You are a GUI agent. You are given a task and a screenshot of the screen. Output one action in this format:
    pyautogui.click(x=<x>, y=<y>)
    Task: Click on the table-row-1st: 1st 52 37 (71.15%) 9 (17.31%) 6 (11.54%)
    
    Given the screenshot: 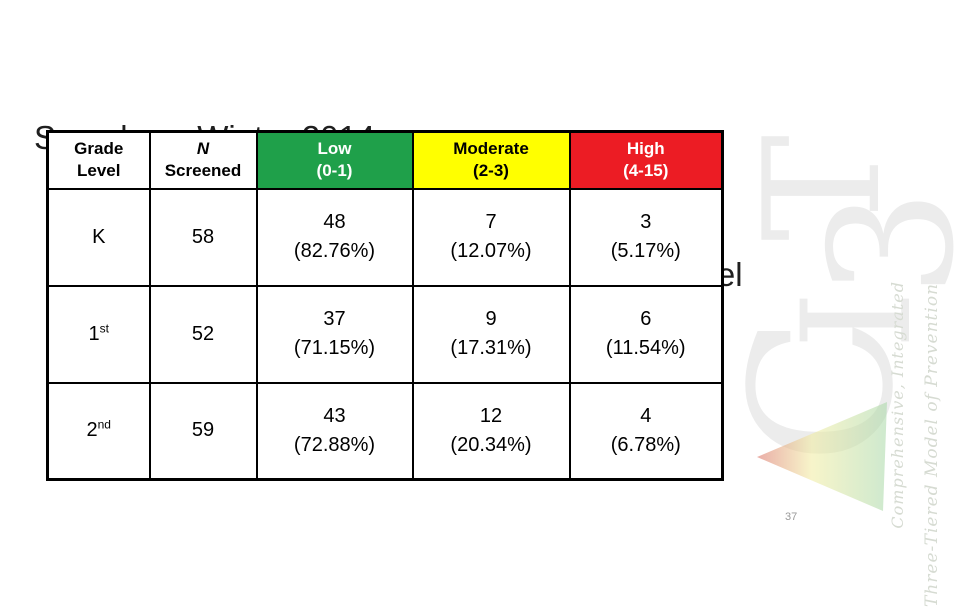 What is the action you would take?
    pyautogui.click(x=385, y=334)
    